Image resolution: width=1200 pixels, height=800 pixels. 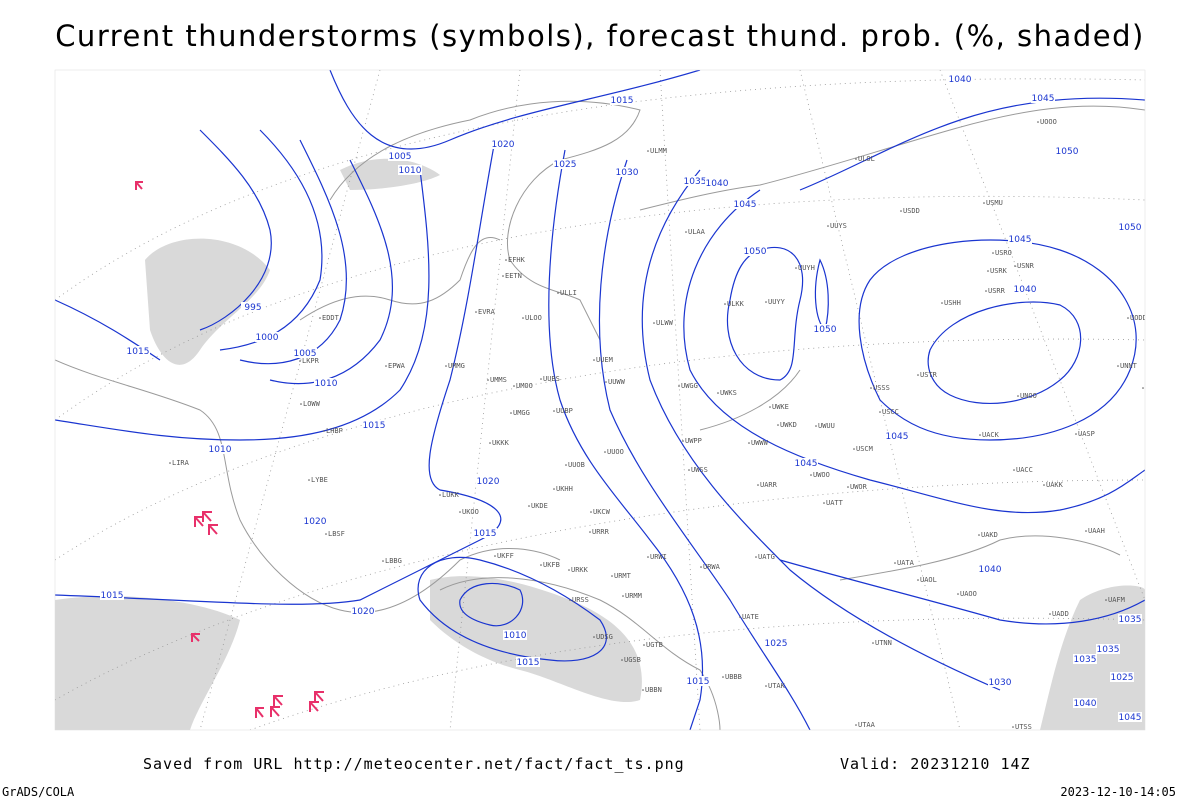 I want to click on station-label: USRK, so click(x=999, y=271).